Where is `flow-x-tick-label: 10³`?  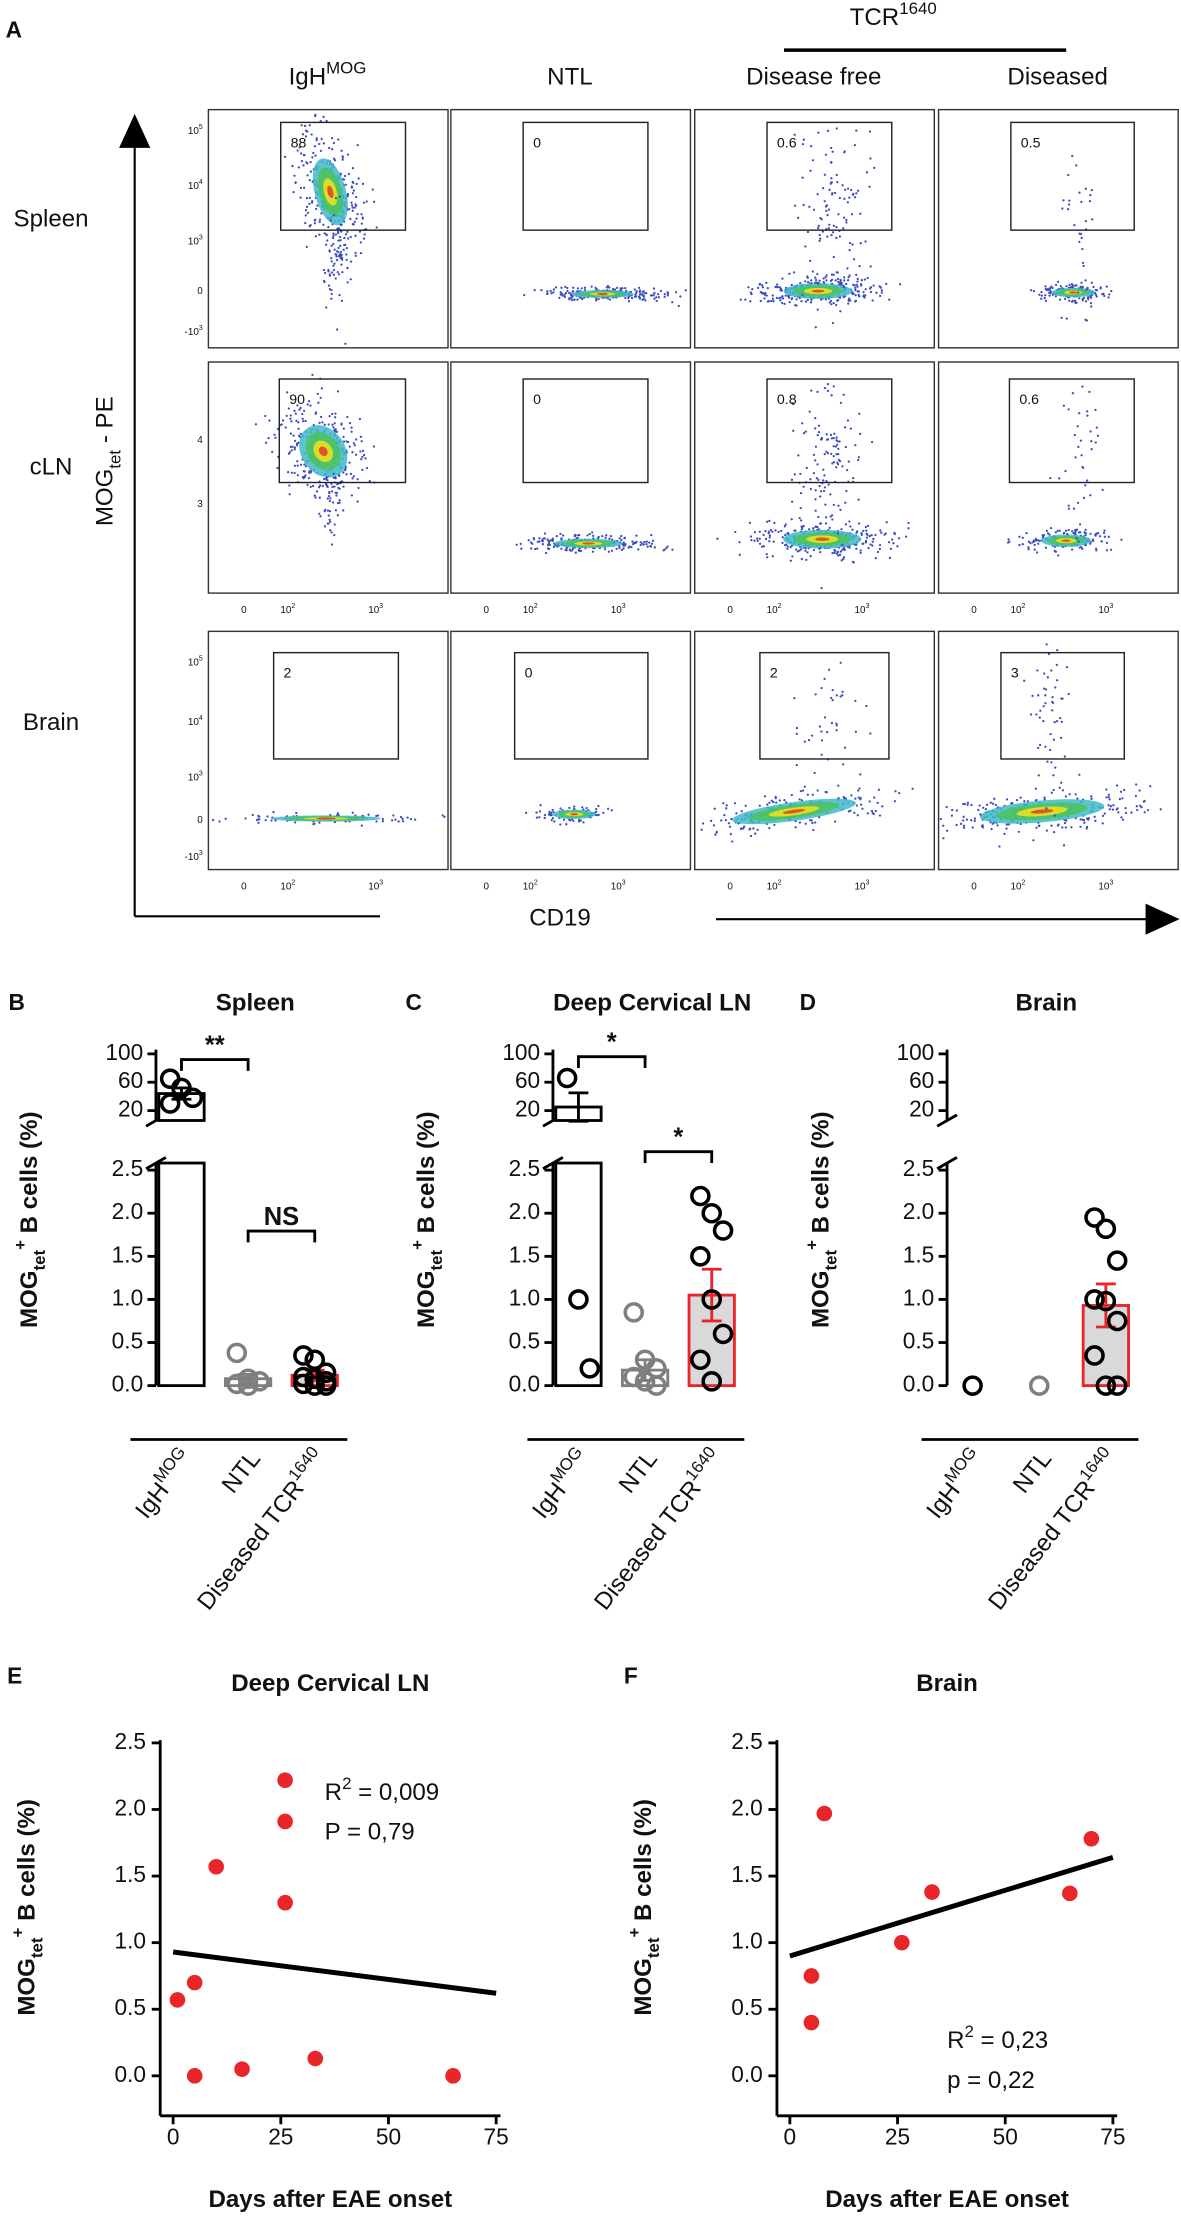
flow-x-tick-label: 10³ is located at coordinates (862, 886).